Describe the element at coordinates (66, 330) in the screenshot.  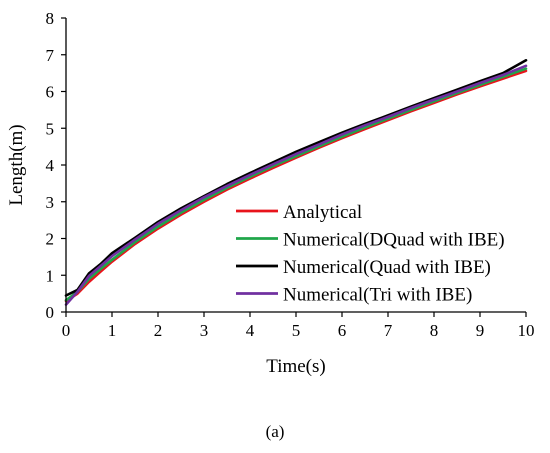
I see `x-tick-label: 0` at that location.